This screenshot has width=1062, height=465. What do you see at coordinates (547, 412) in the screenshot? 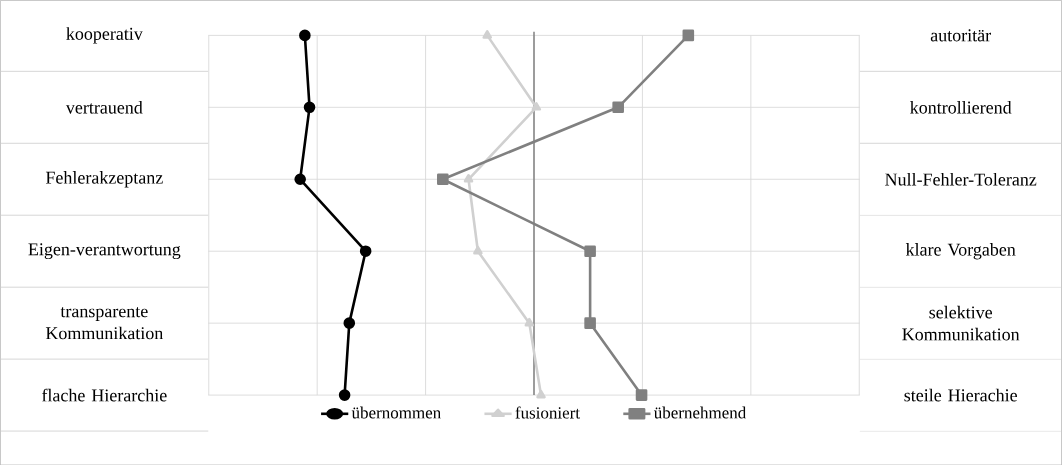
I see `legend-label: fusioniert` at bounding box center [547, 412].